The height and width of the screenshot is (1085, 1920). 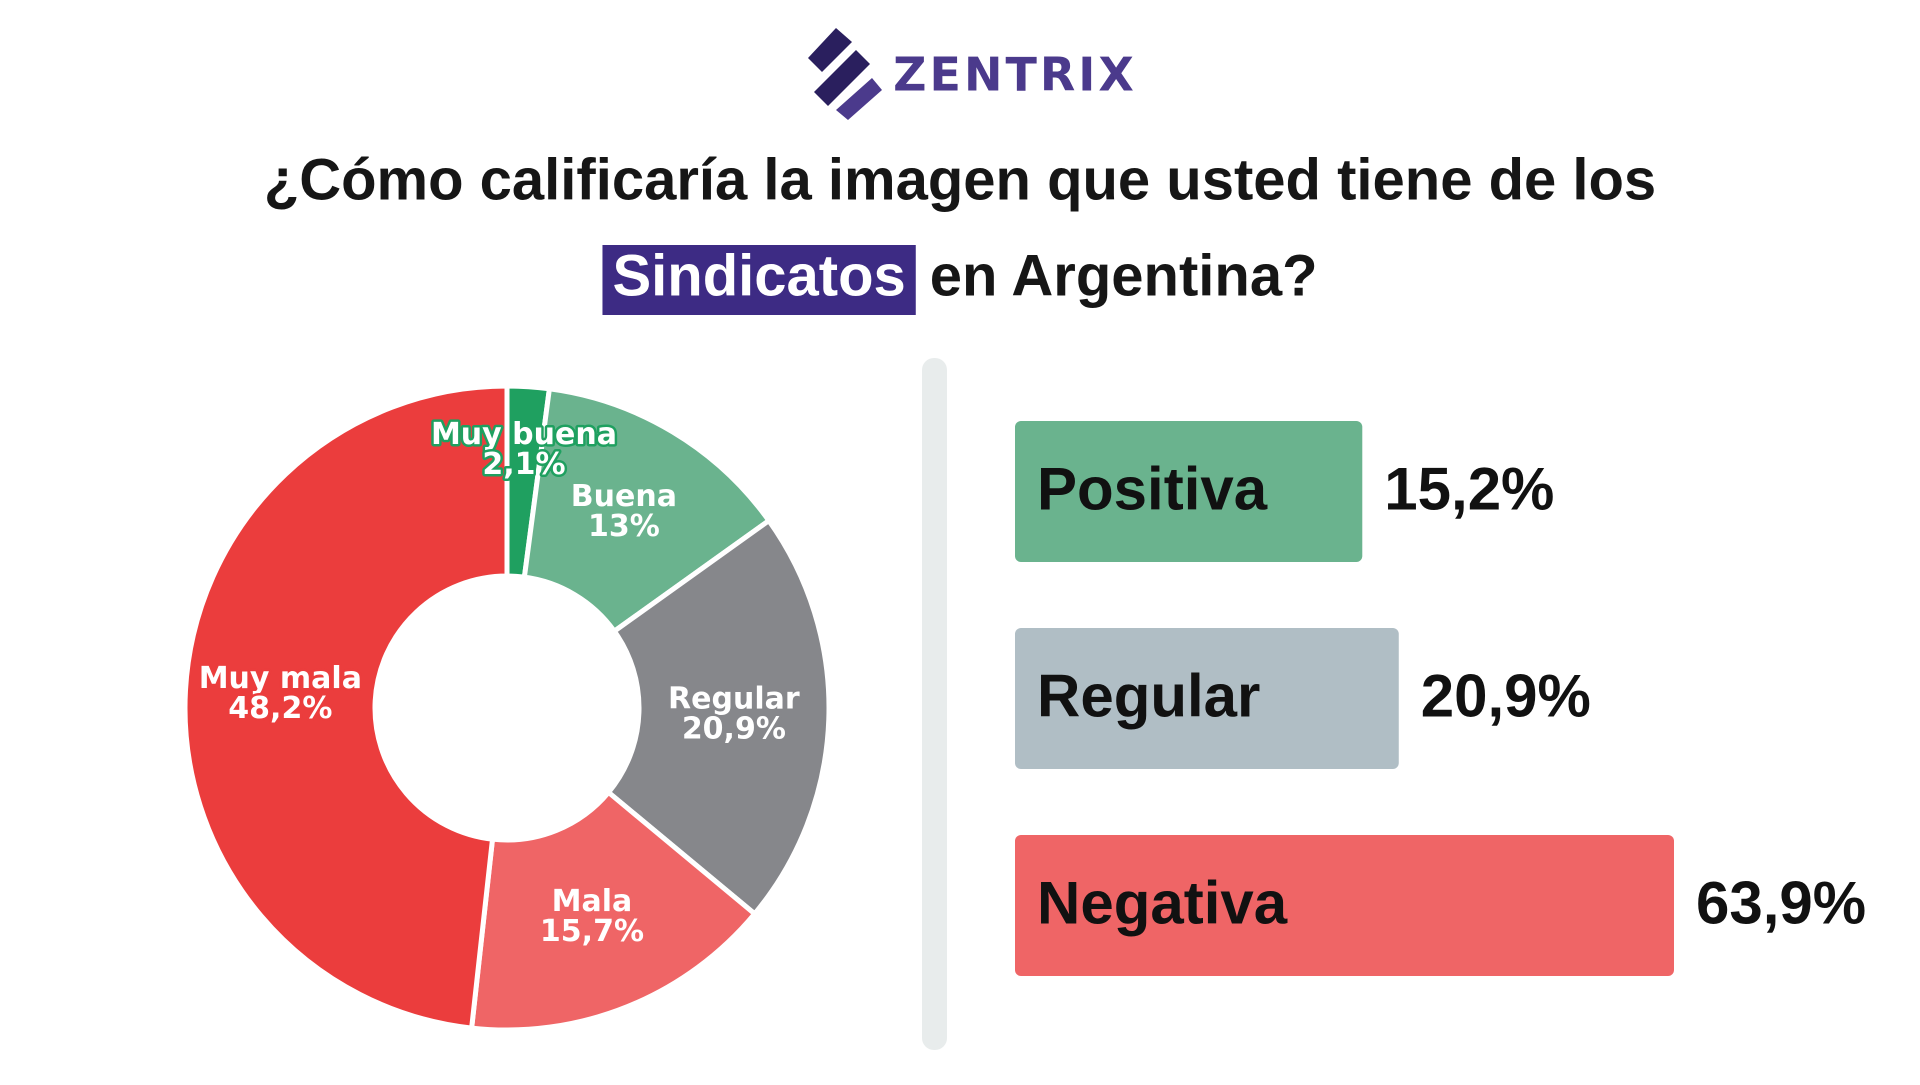 What do you see at coordinates (734, 699) in the screenshot?
I see `slice-category-label: Regular` at bounding box center [734, 699].